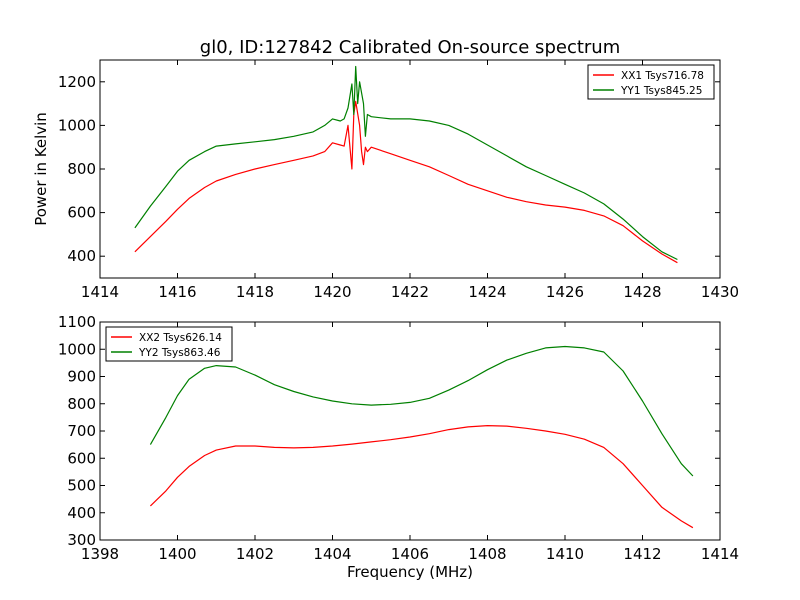 This screenshot has height=600, width=800. Describe the element at coordinates (81, 431) in the screenshot. I see `y-tick-label: 700` at that location.